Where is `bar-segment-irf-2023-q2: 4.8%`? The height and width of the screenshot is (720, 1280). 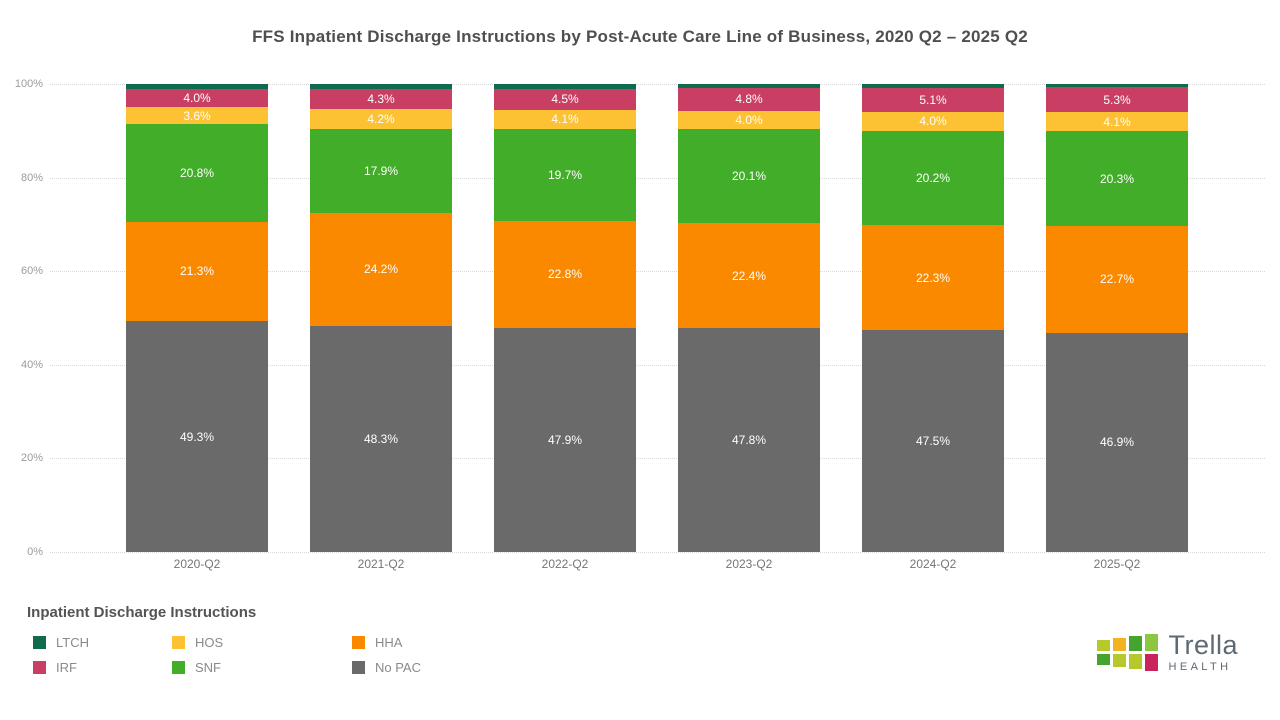 bar-segment-irf-2023-q2: 4.8% is located at coordinates (749, 99).